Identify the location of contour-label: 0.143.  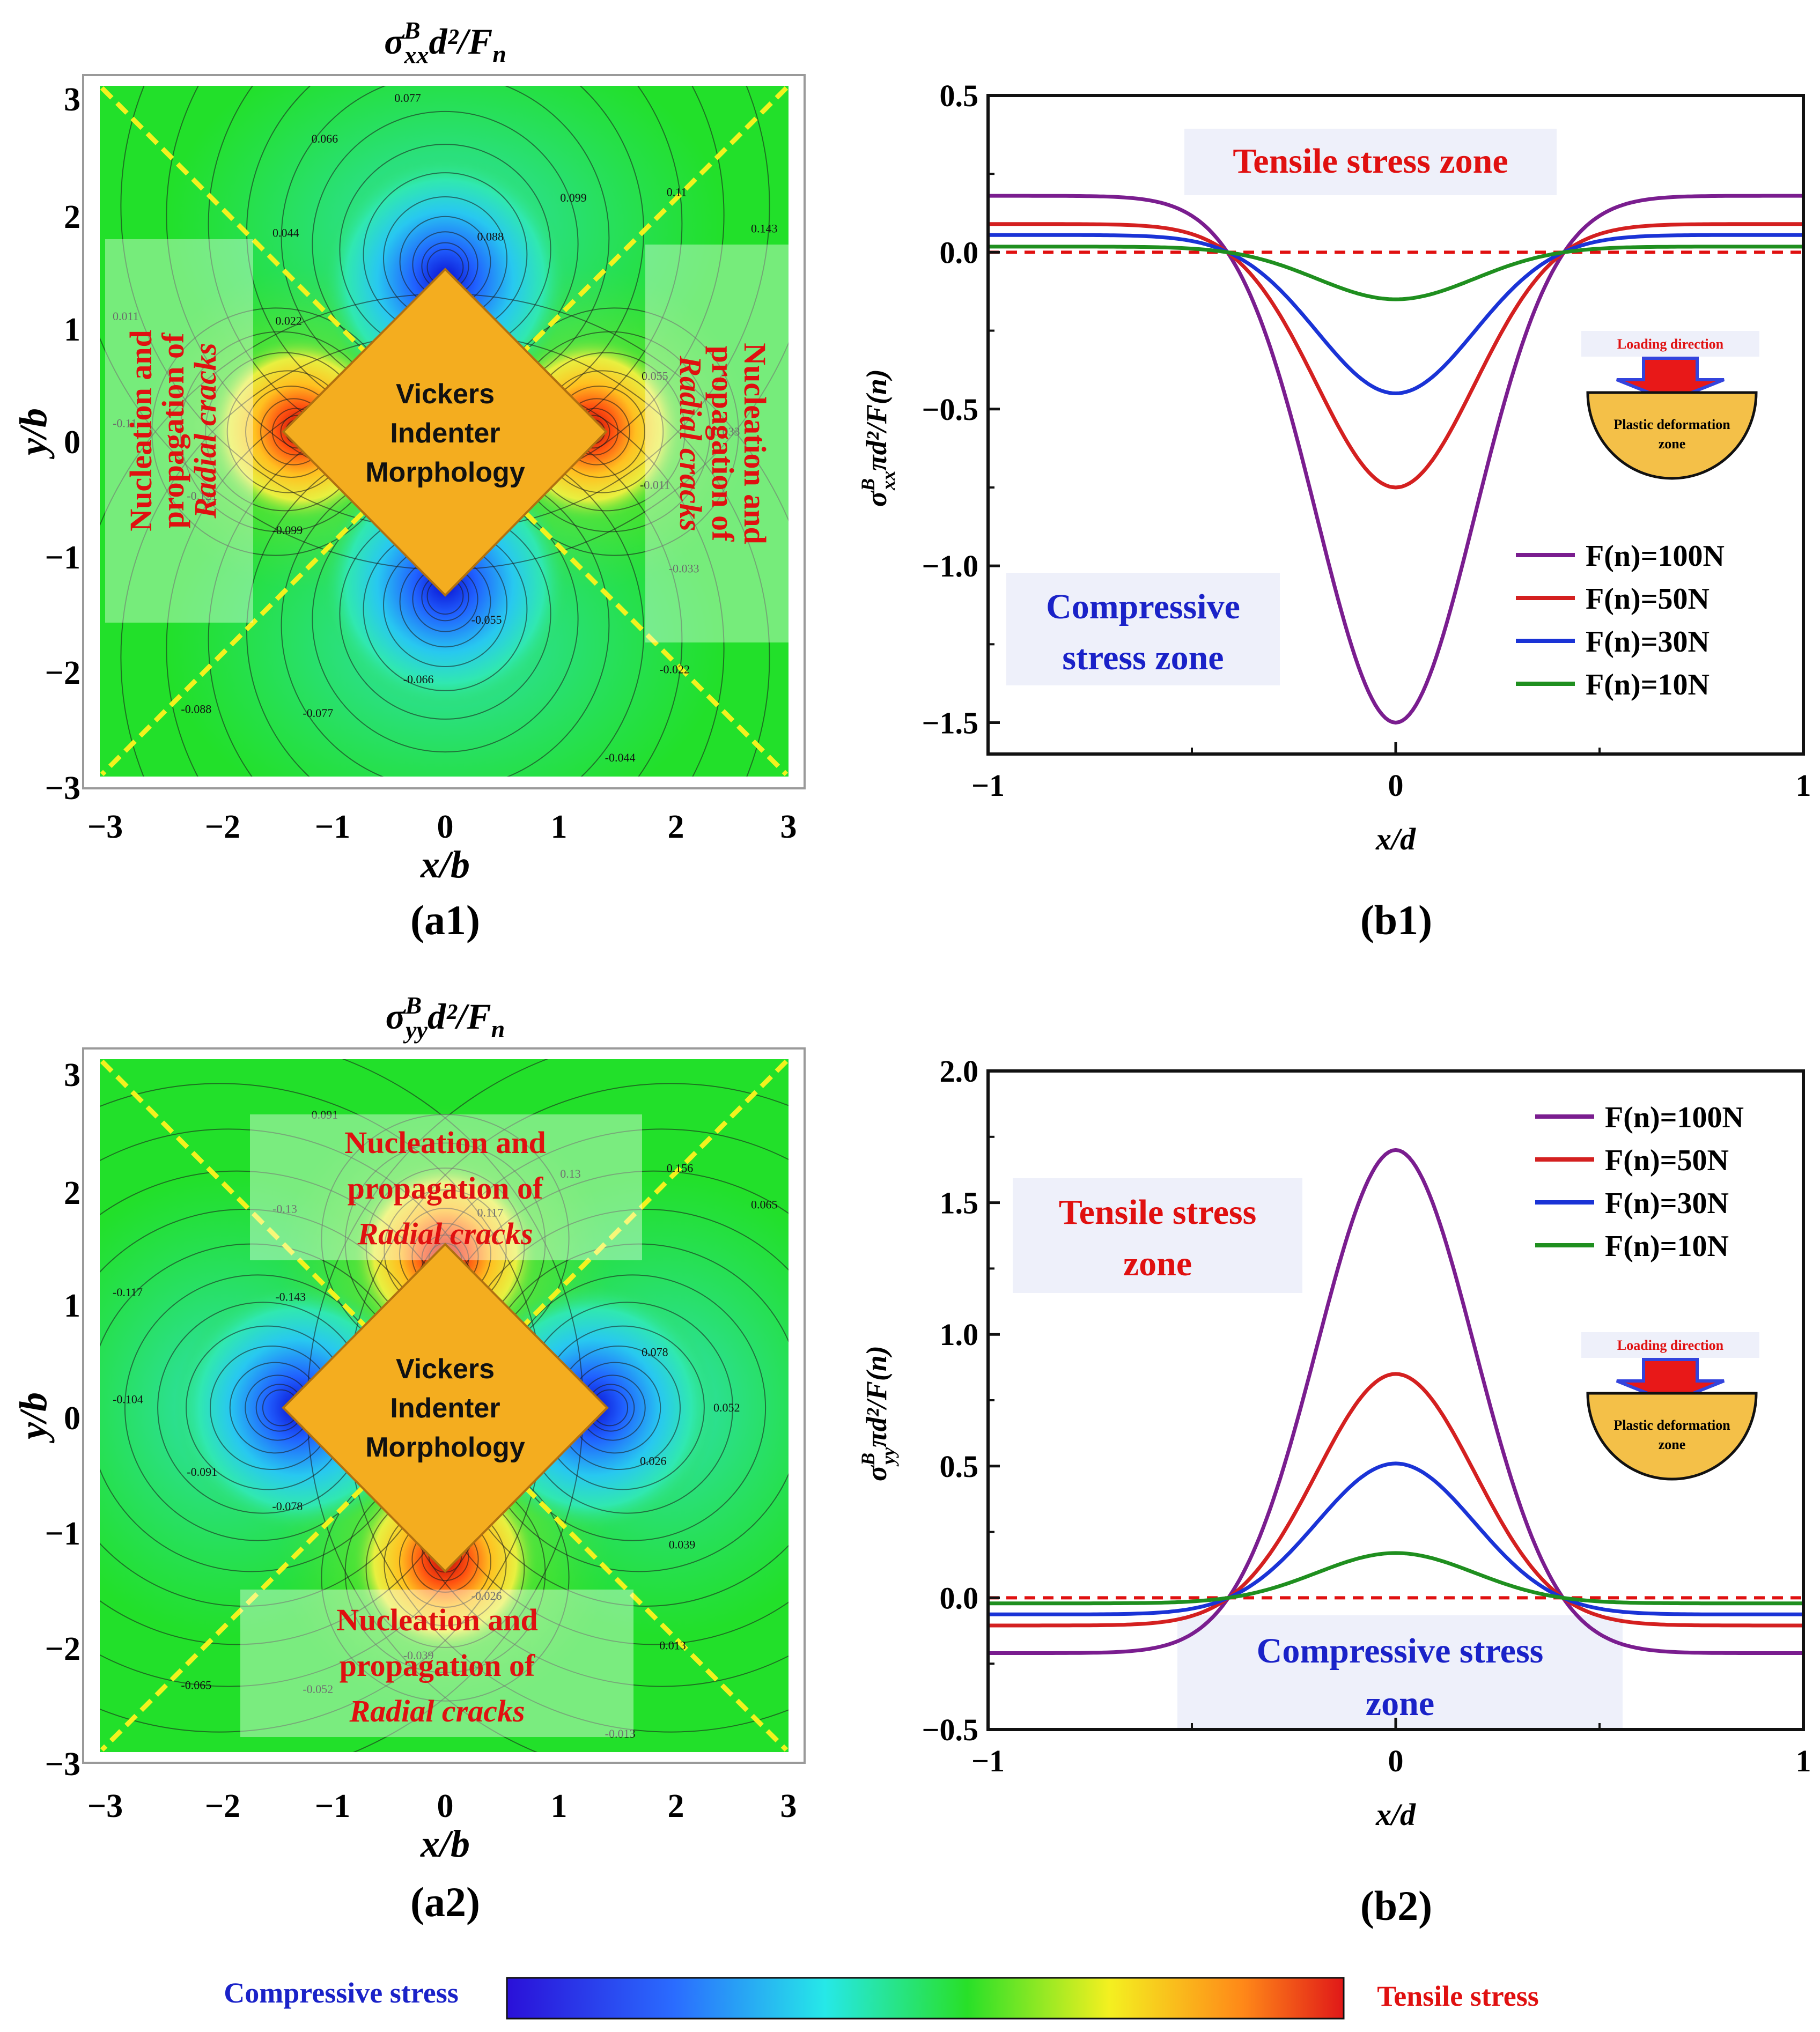
(764, 228).